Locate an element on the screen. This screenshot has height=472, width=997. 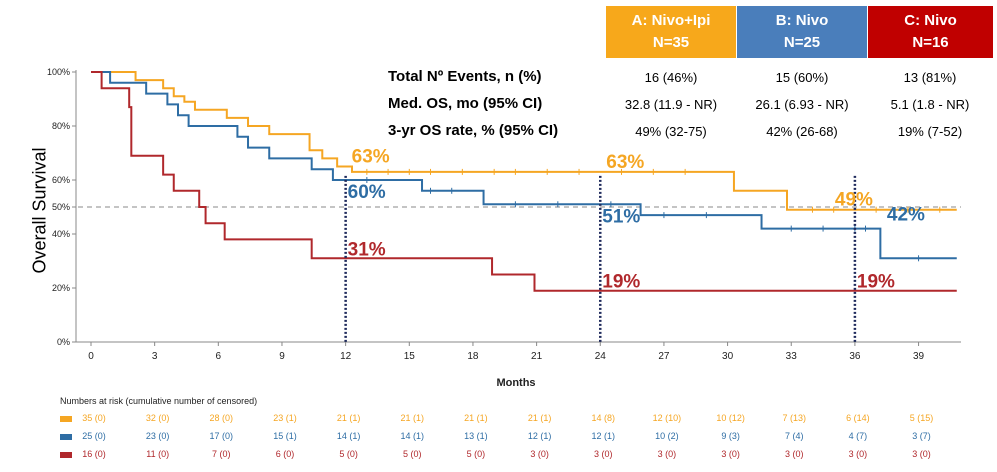
stat-value-c: 19% (7-52) is located at coordinates (930, 131).